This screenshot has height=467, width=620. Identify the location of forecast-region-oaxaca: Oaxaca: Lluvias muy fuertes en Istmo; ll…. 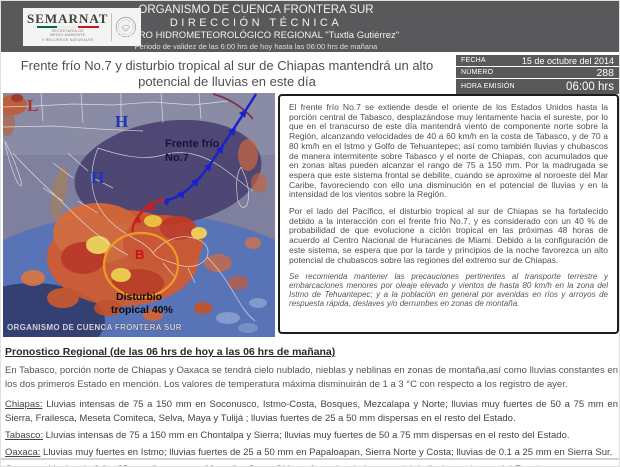
(311, 453).